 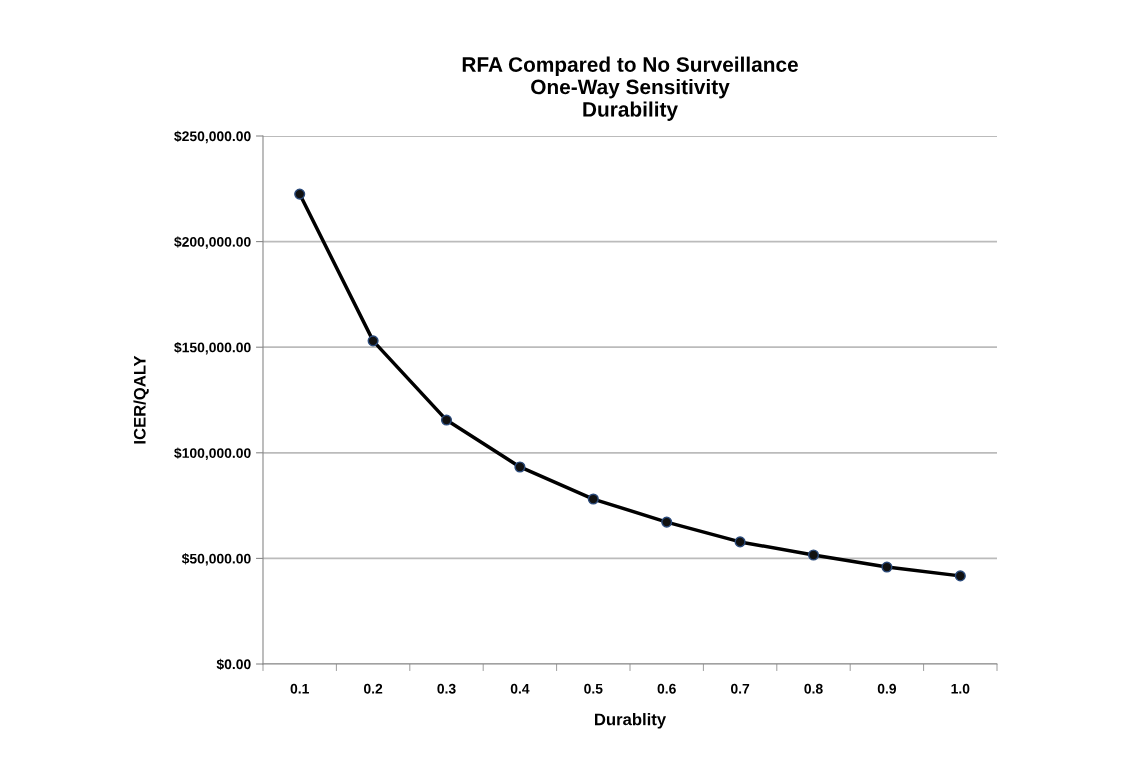 I want to click on y-tick-label: $100,000.00, so click(x=212, y=453).